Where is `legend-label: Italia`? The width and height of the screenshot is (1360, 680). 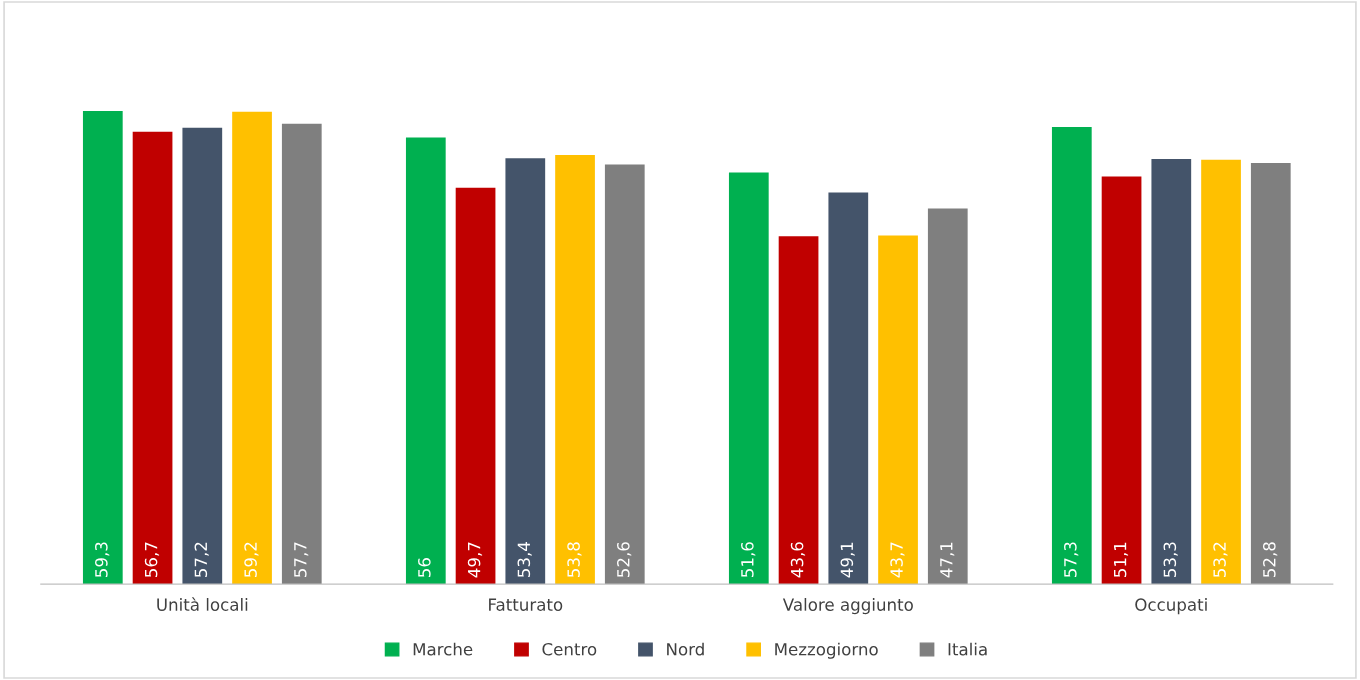
legend-label: Italia is located at coordinates (967, 649).